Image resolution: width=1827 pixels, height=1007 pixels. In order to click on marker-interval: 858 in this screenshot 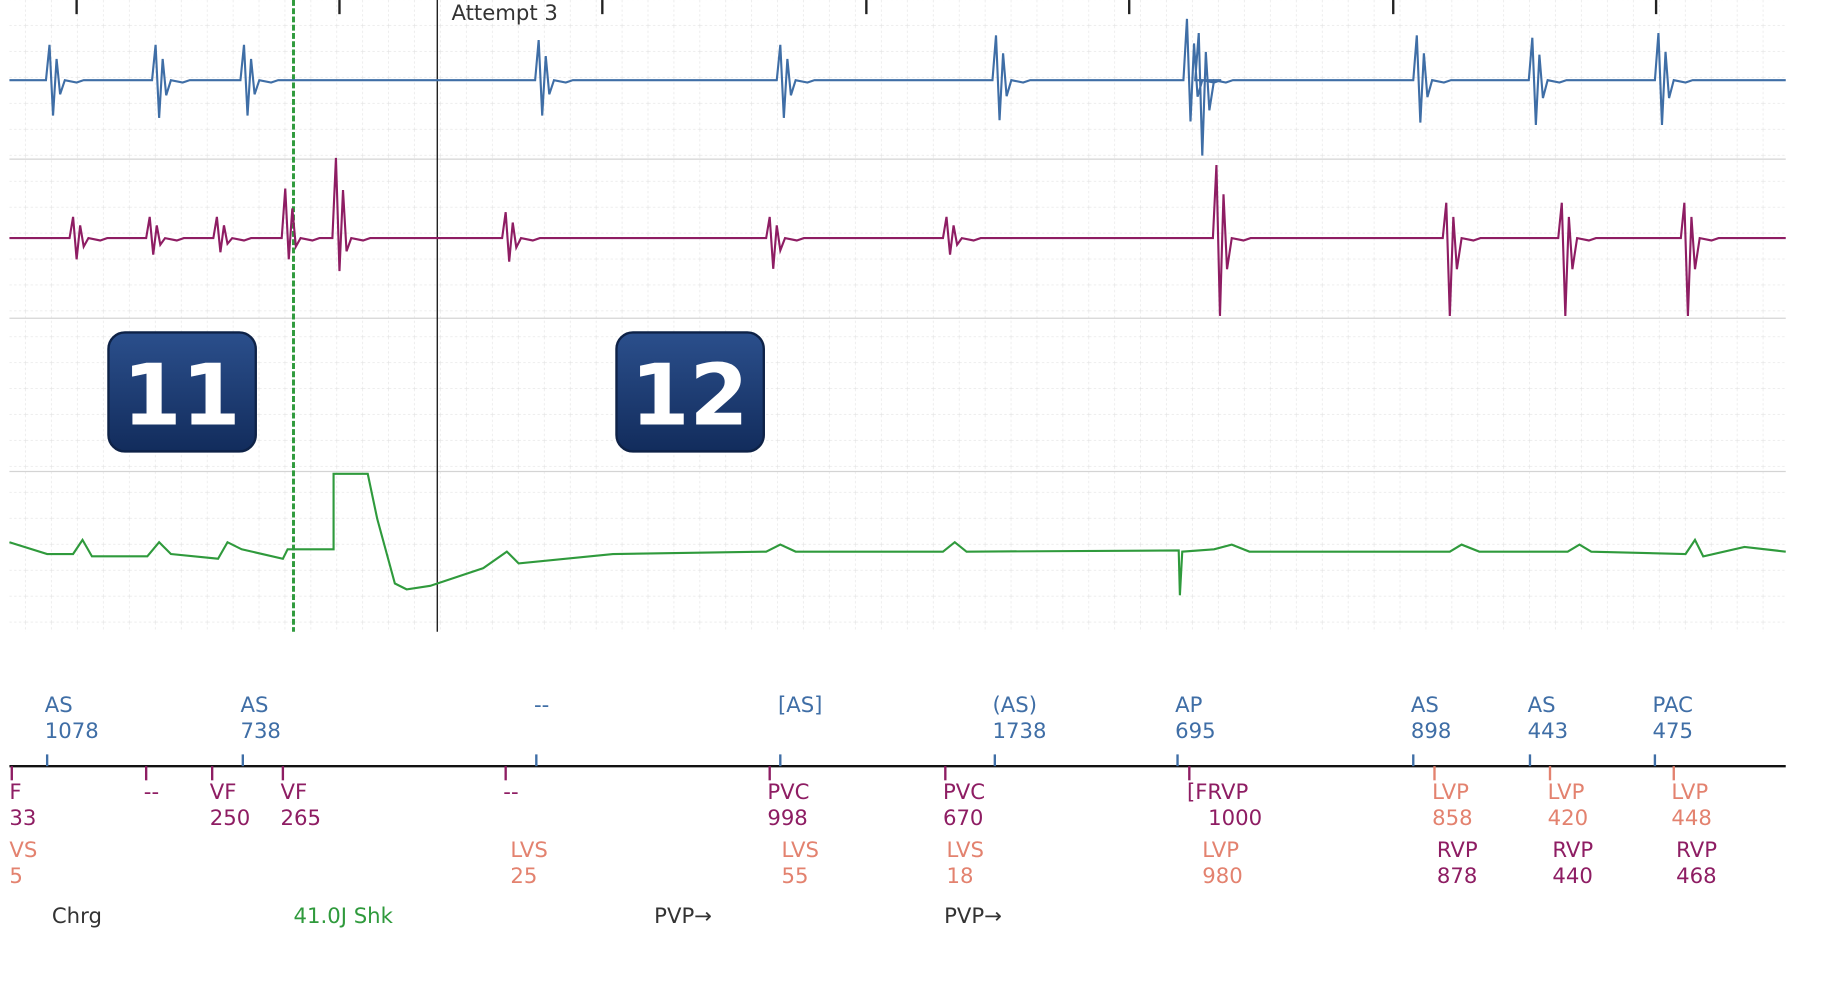, I will do `click(1452, 818)`.